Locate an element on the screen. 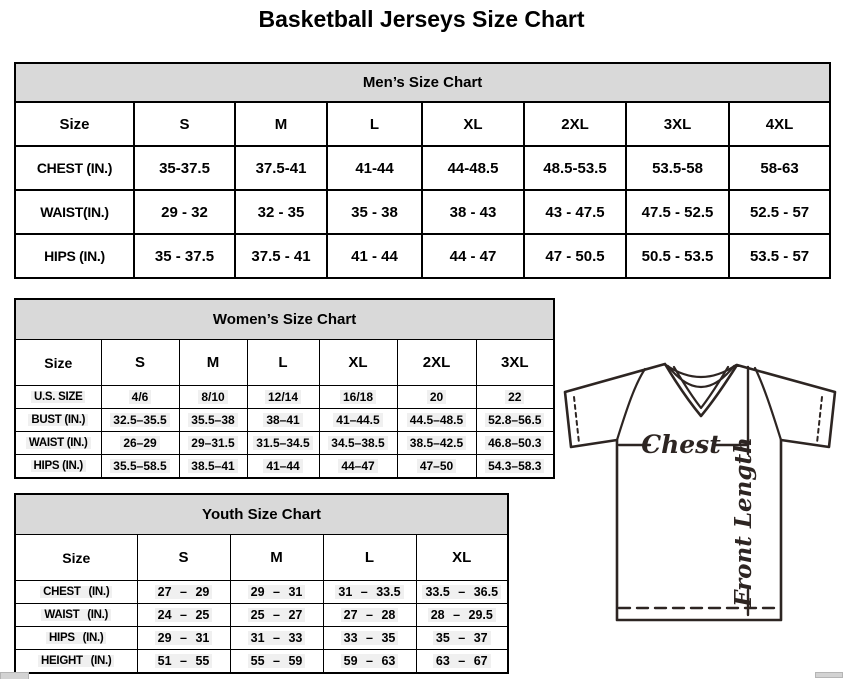  size-value-cell: 32.5–35.5 is located at coordinates (140, 420).